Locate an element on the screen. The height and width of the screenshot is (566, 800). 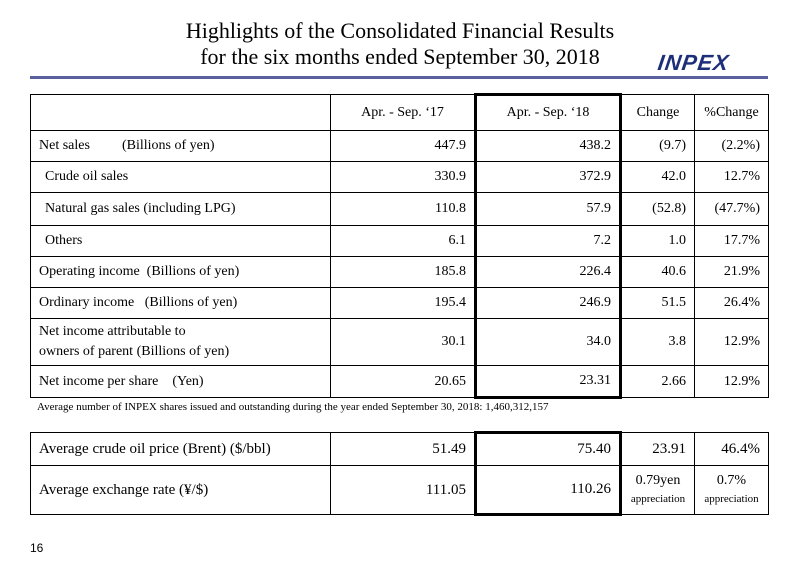
cell-value: 6.1 is located at coordinates (403, 241).